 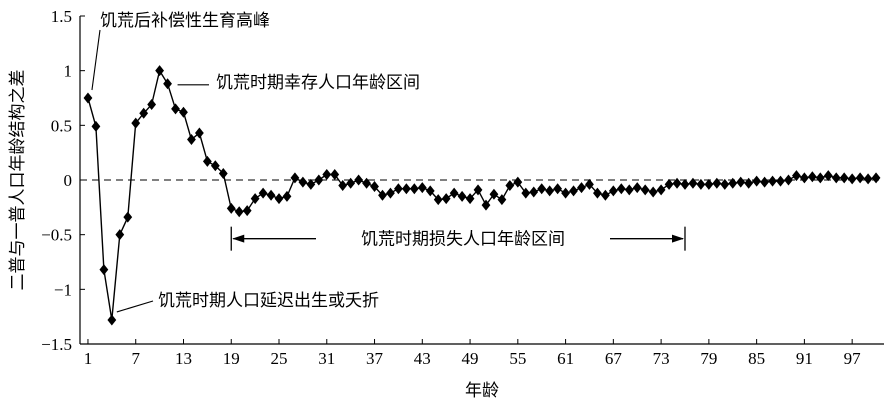 What do you see at coordinates (661, 358) in the screenshot?
I see `x-tick-label: 73` at bounding box center [661, 358].